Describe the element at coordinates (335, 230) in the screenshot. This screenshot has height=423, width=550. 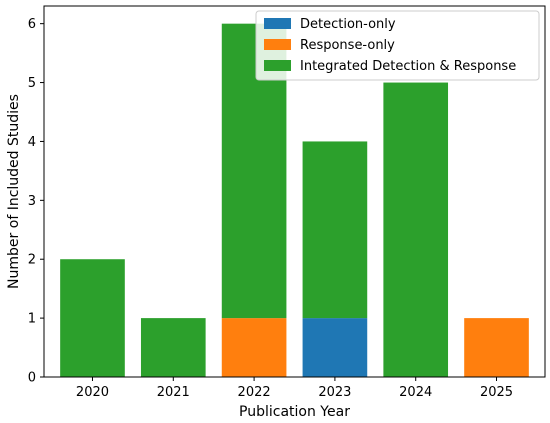
I see `bar-2023-integrated-detection-response` at that location.